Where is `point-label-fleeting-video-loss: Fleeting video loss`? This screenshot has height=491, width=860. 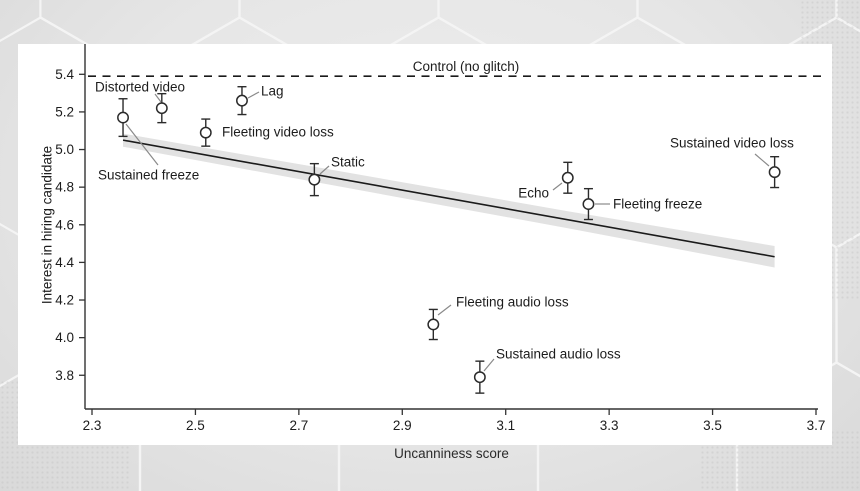
point-label-fleeting-video-loss: Fleeting video loss is located at coordinates (278, 132).